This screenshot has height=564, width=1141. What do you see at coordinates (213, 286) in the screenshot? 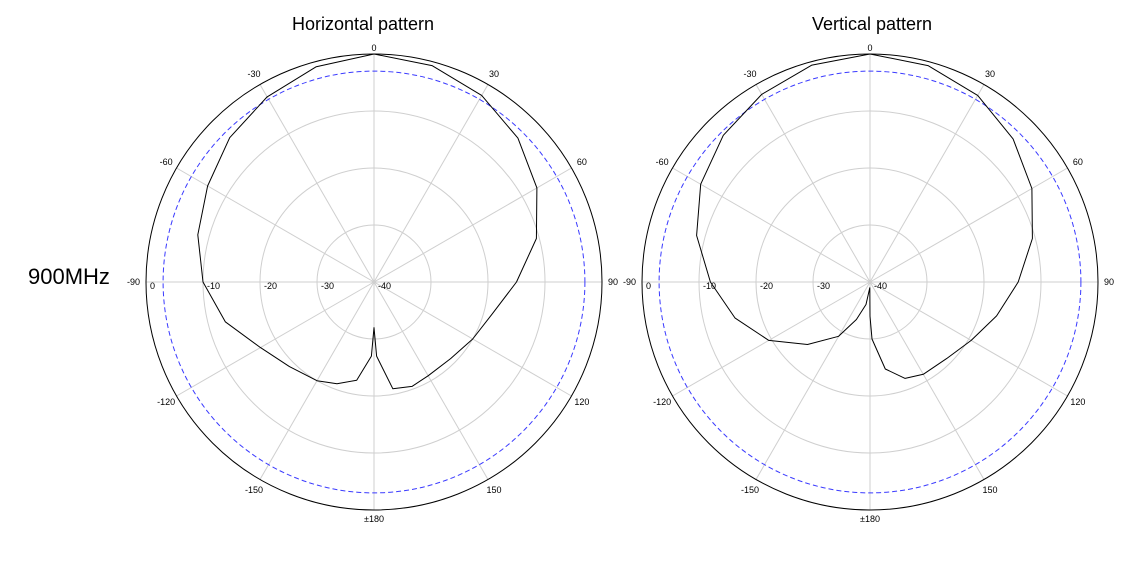
I see `radial-tick-label-h: -10` at bounding box center [213, 286].